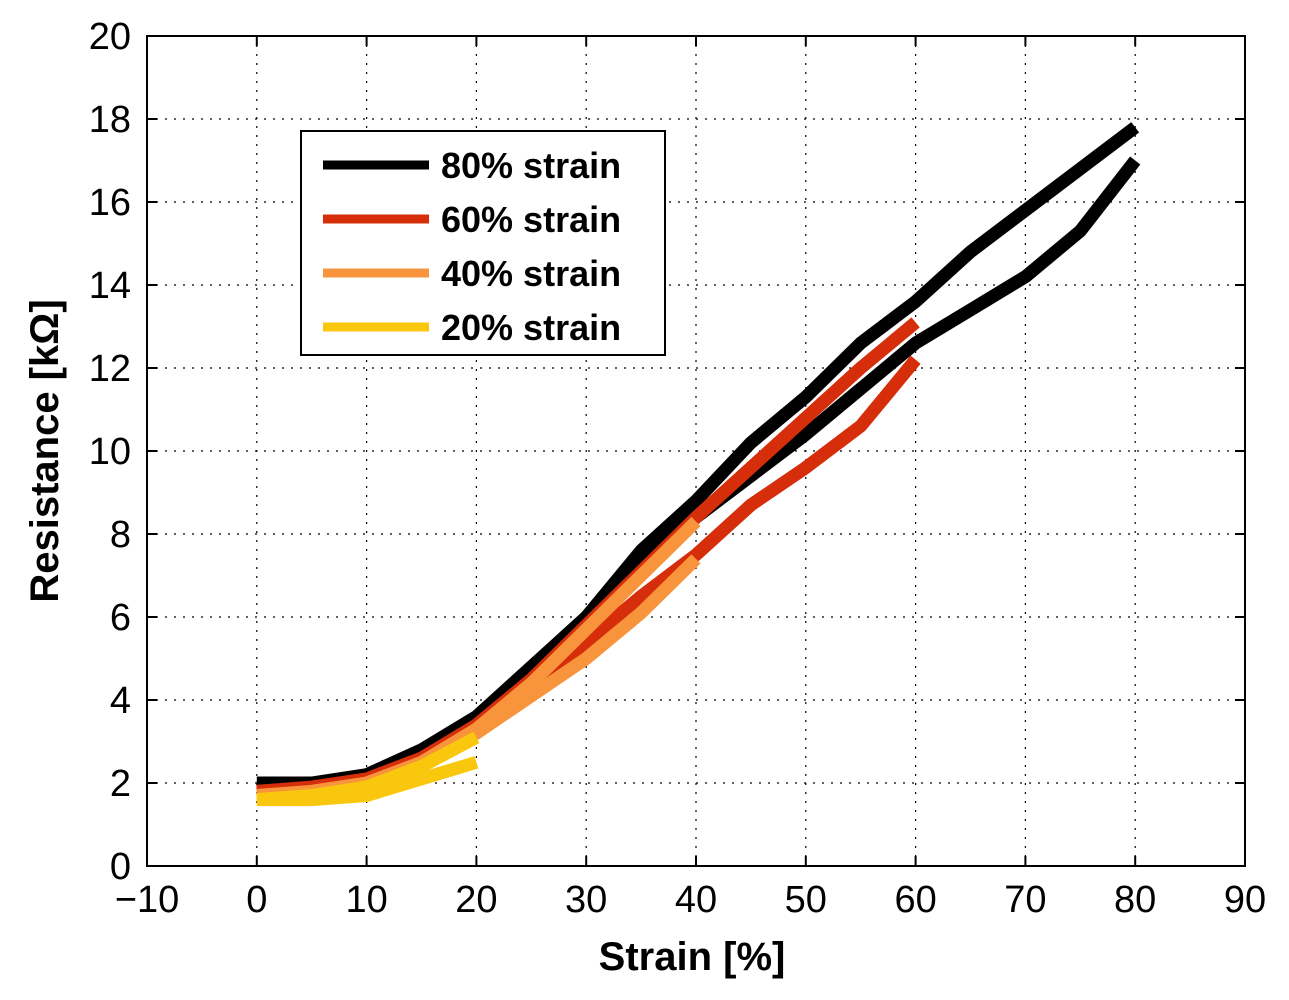 The image size is (1289, 1000). Describe the element at coordinates (110, 203) in the screenshot. I see `y-tick-label: 16` at that location.